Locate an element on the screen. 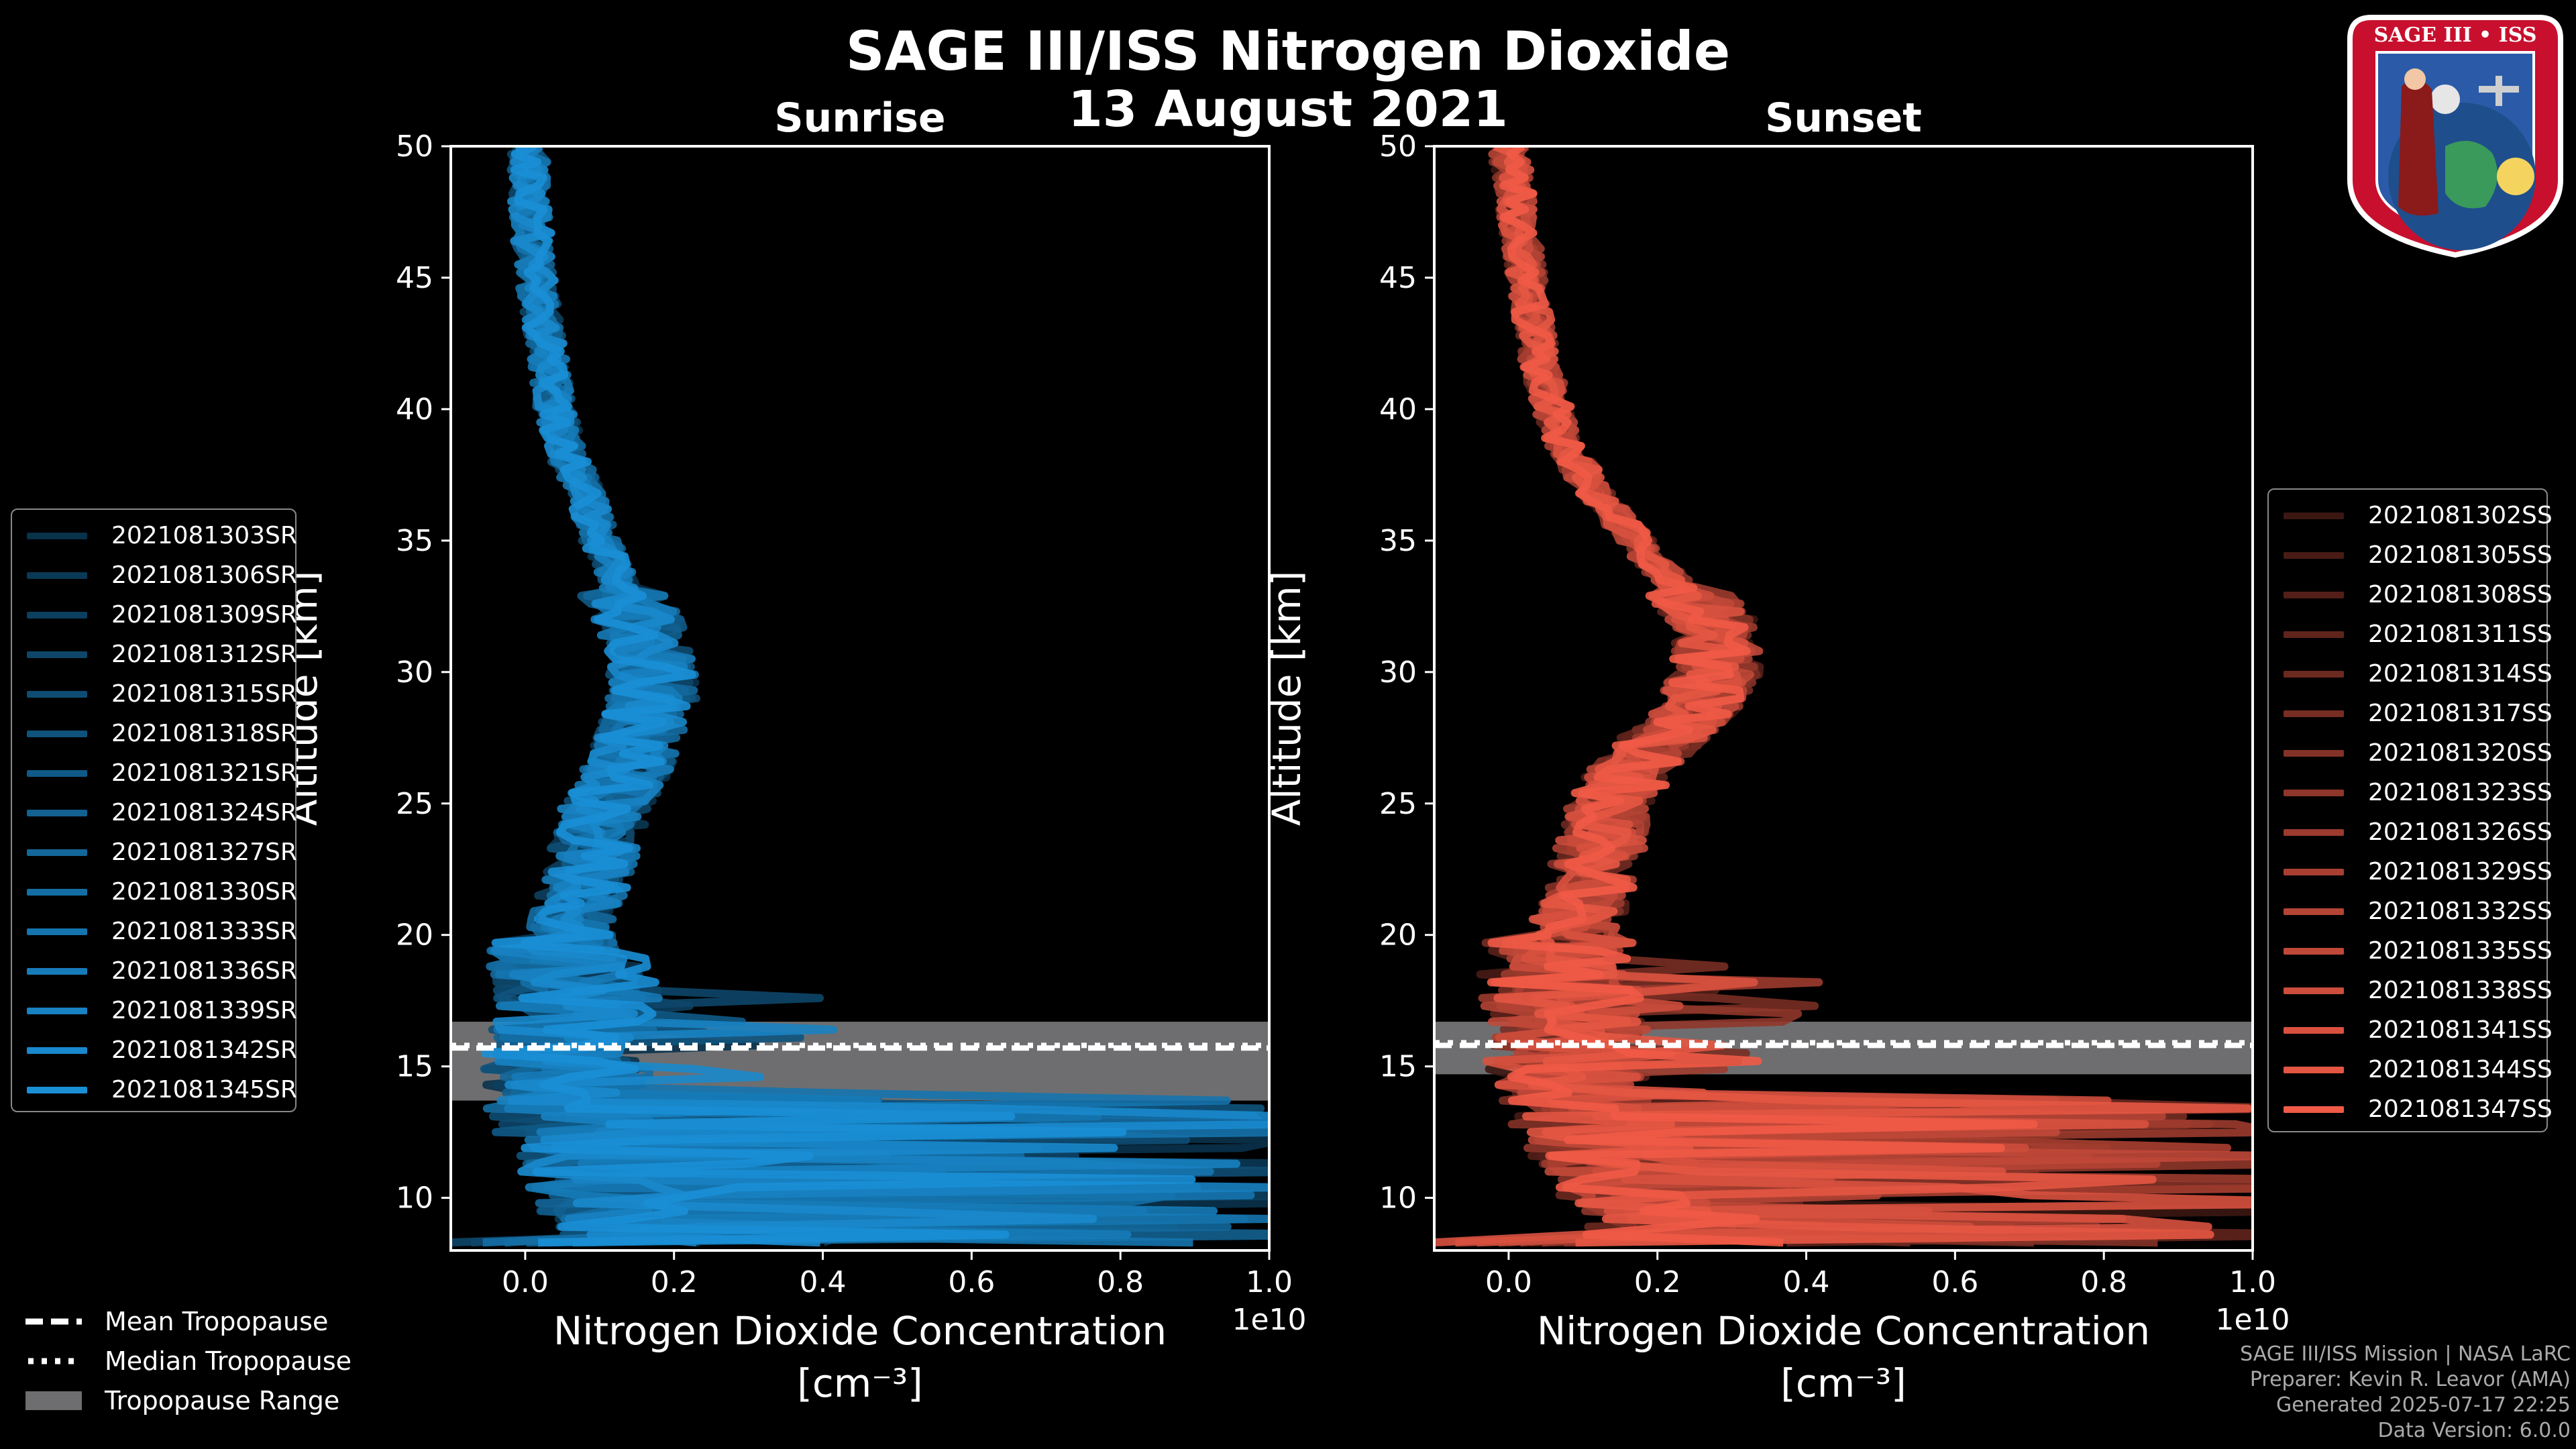 Image resolution: width=2576 pixels, height=1449 pixels. ss-legend-label: 2021081341SS is located at coordinates (2460, 1030).